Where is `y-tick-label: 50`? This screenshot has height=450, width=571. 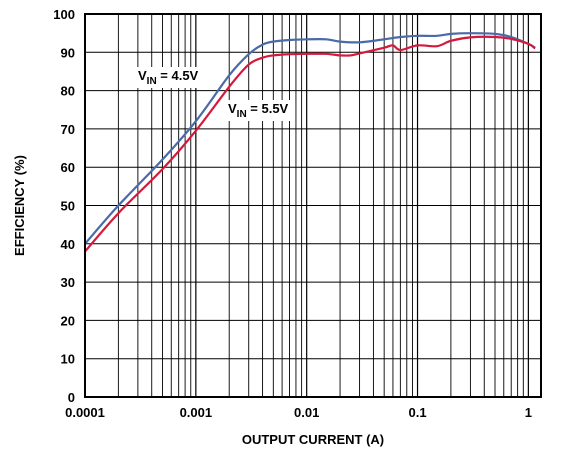
y-tick-label: 50 is located at coordinates (68, 206).